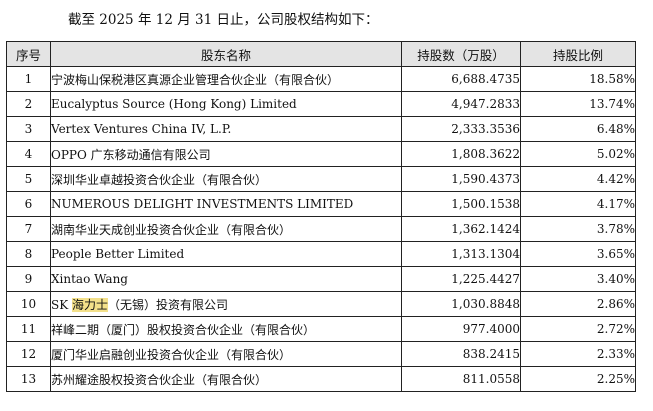 This screenshot has width=653, height=411. Describe the element at coordinates (461, 379) in the screenshot. I see `share-count: 811.0558` at that location.